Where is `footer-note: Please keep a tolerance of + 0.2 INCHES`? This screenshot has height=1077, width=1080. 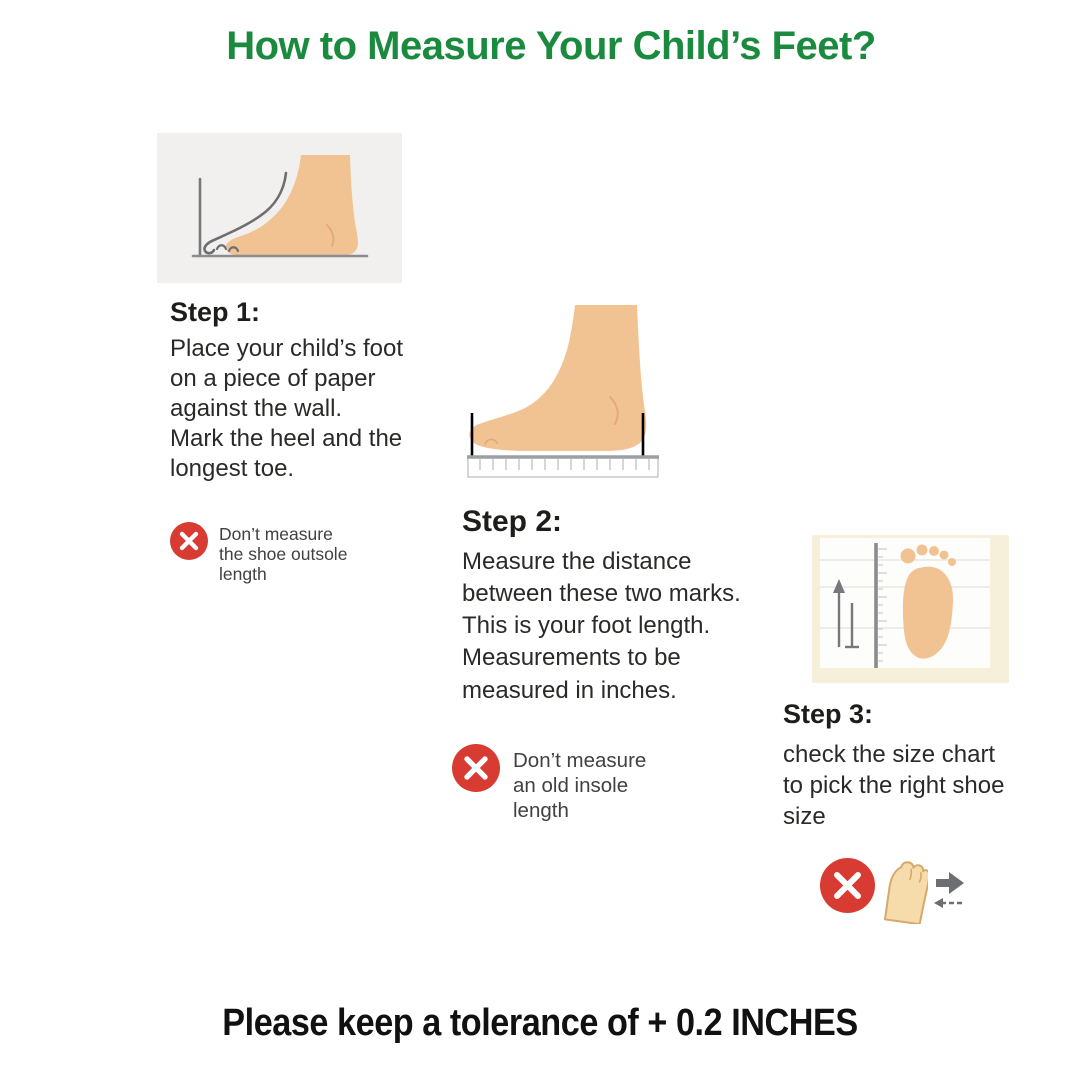 footer-note: Please keep a tolerance of + 0.2 INCHES is located at coordinates (540, 1023).